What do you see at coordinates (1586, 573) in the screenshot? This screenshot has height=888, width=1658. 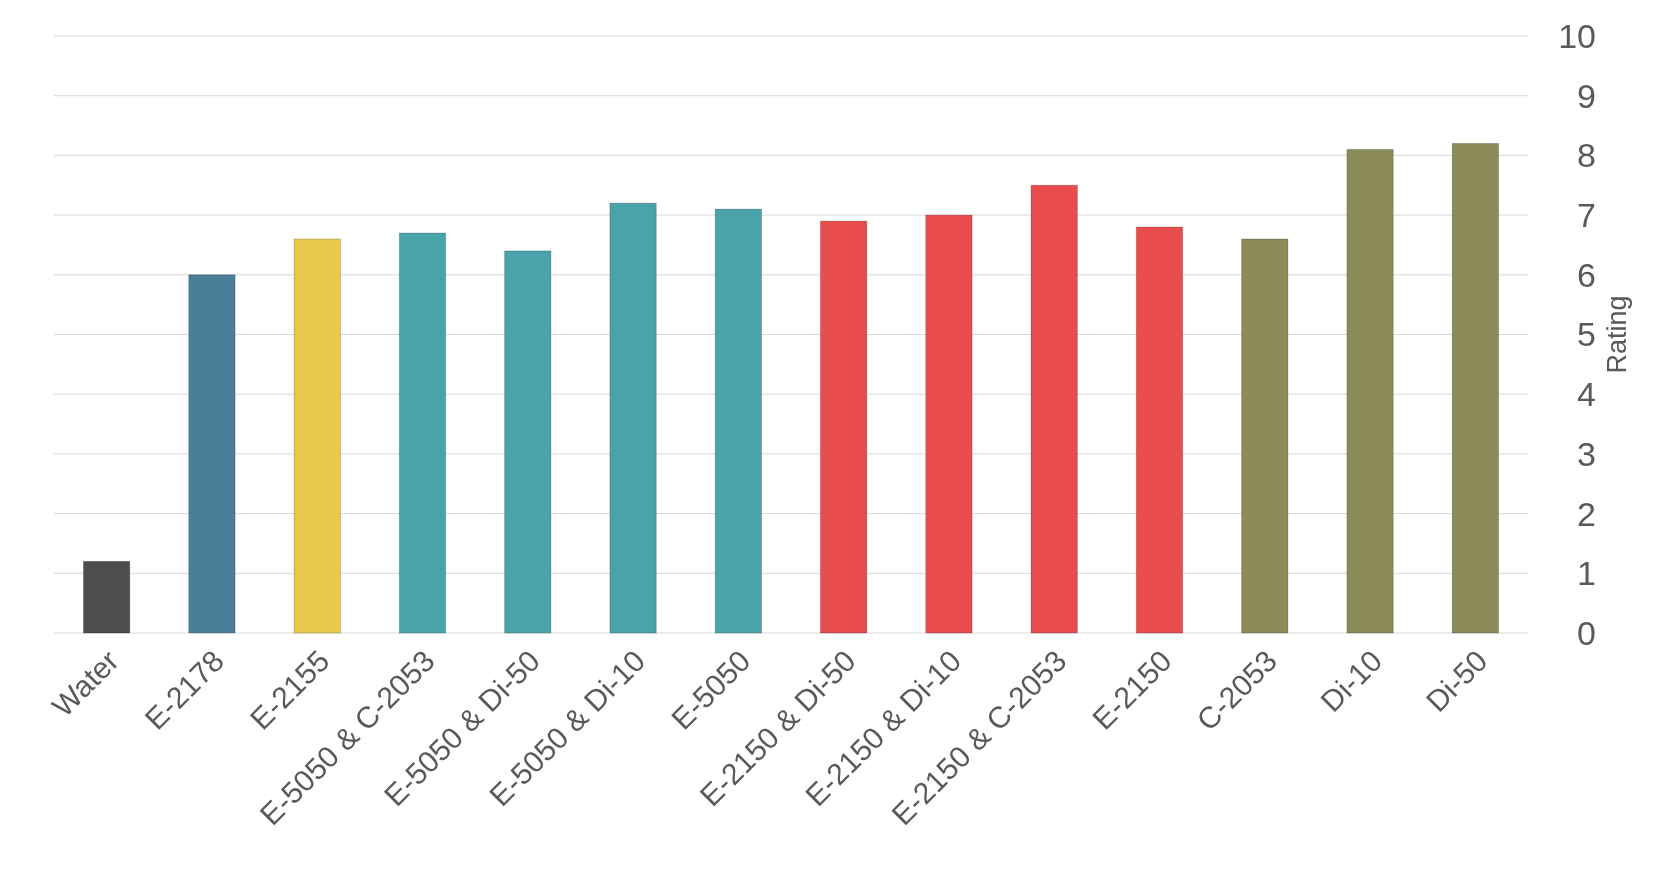 I see `y-tick-label: 1` at bounding box center [1586, 573].